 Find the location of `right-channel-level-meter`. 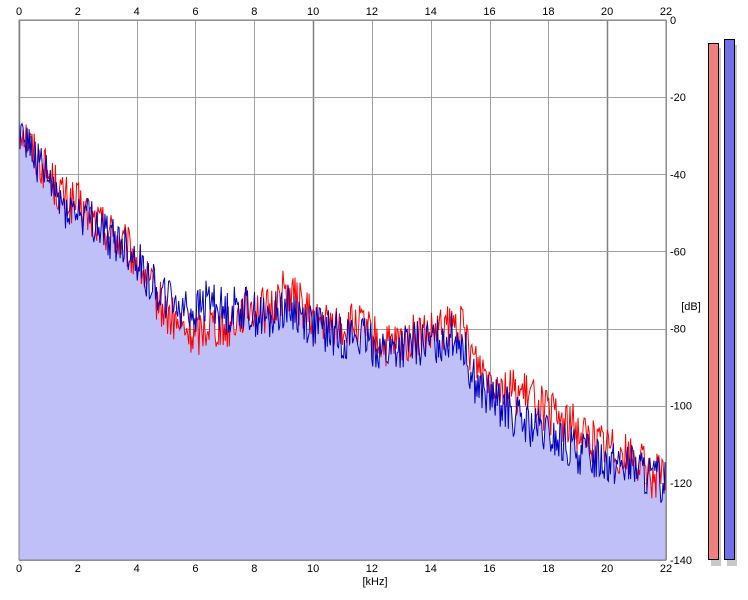

right-channel-level-meter is located at coordinates (729, 299).